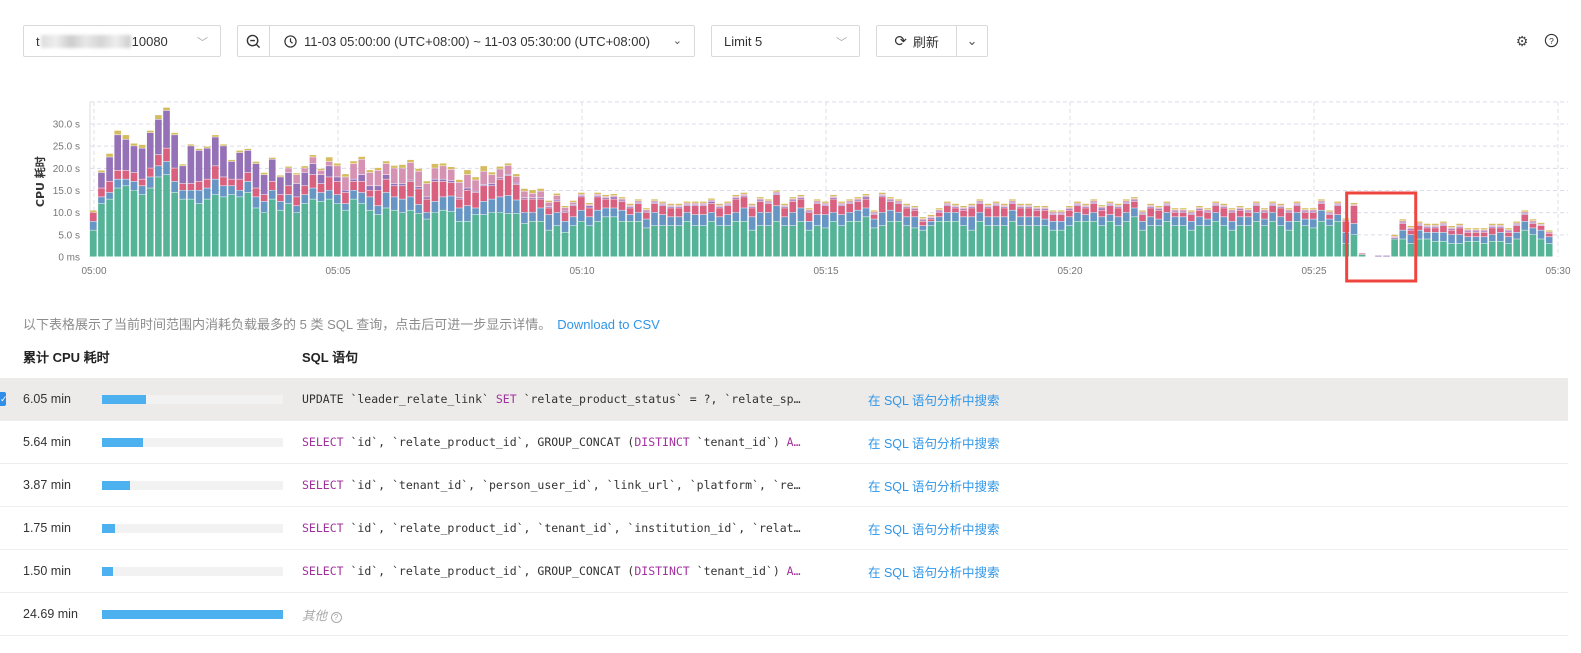  I want to click on instance-select: t 10080 ﹀, so click(122, 41).